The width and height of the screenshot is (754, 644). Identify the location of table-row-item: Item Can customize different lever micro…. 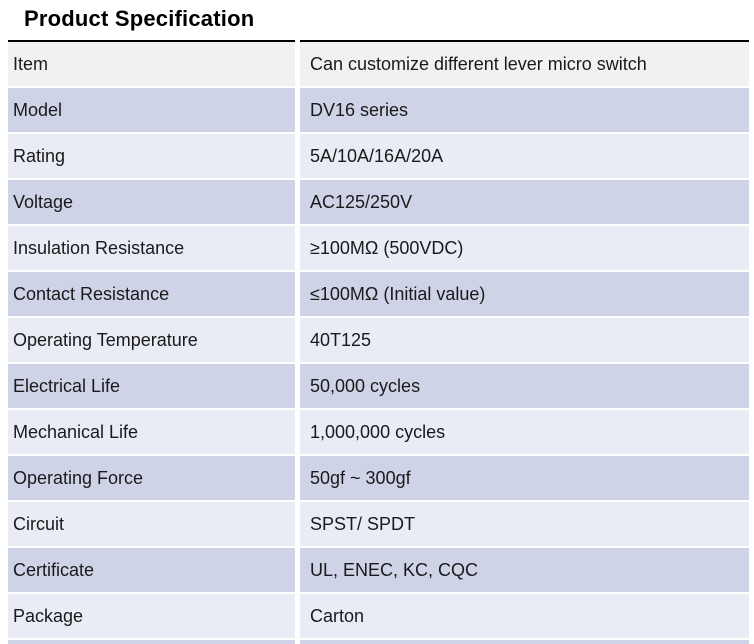
(378, 63).